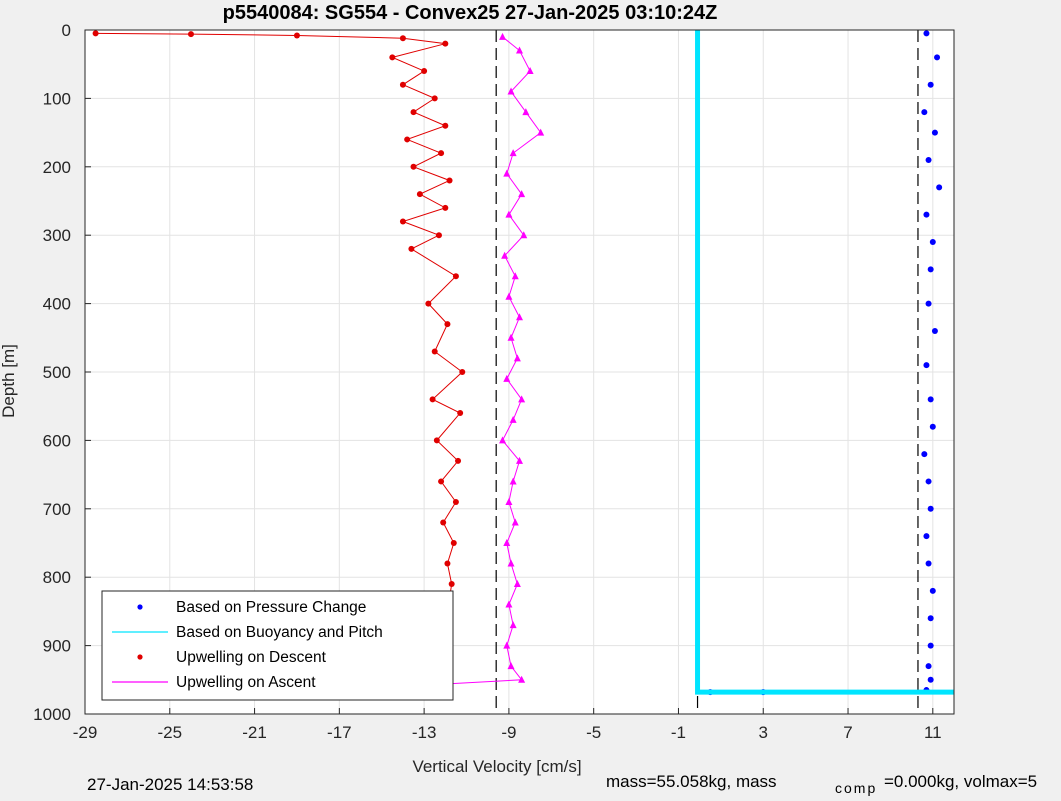  What do you see at coordinates (678, 732) in the screenshot?
I see `x-tick-label: -1` at bounding box center [678, 732].